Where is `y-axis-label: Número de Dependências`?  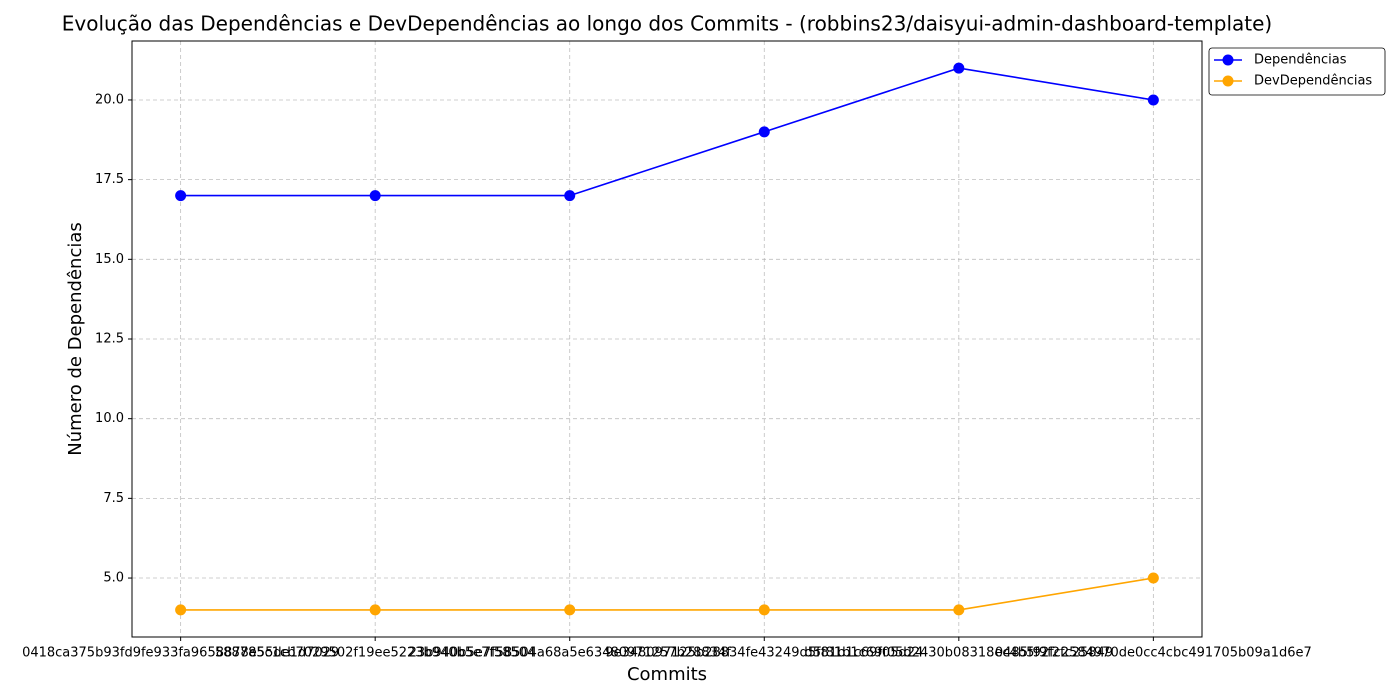
y-axis-label: Número de Dependências is located at coordinates (75, 339).